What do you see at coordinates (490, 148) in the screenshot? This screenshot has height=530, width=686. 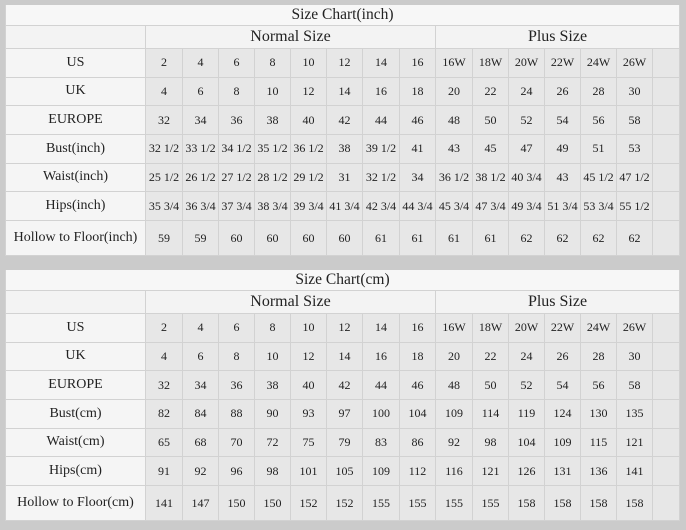 I see `size-cell: 45` at bounding box center [490, 148].